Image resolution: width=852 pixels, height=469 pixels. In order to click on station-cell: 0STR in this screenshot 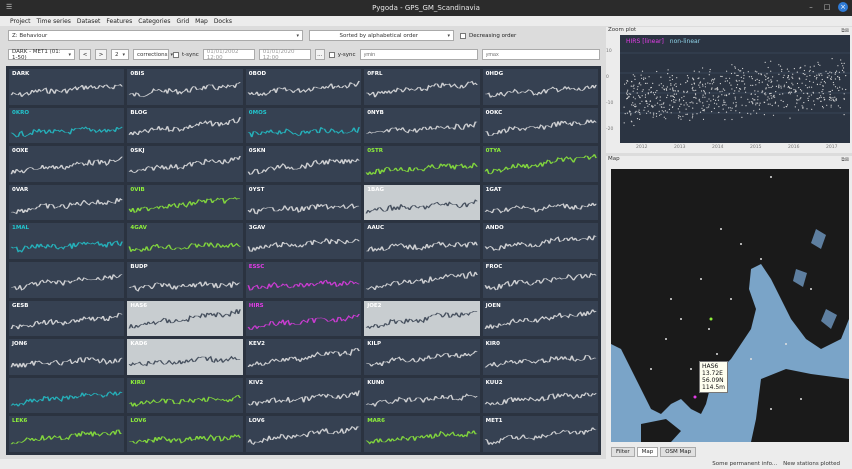, I will do `click(421, 164)`.